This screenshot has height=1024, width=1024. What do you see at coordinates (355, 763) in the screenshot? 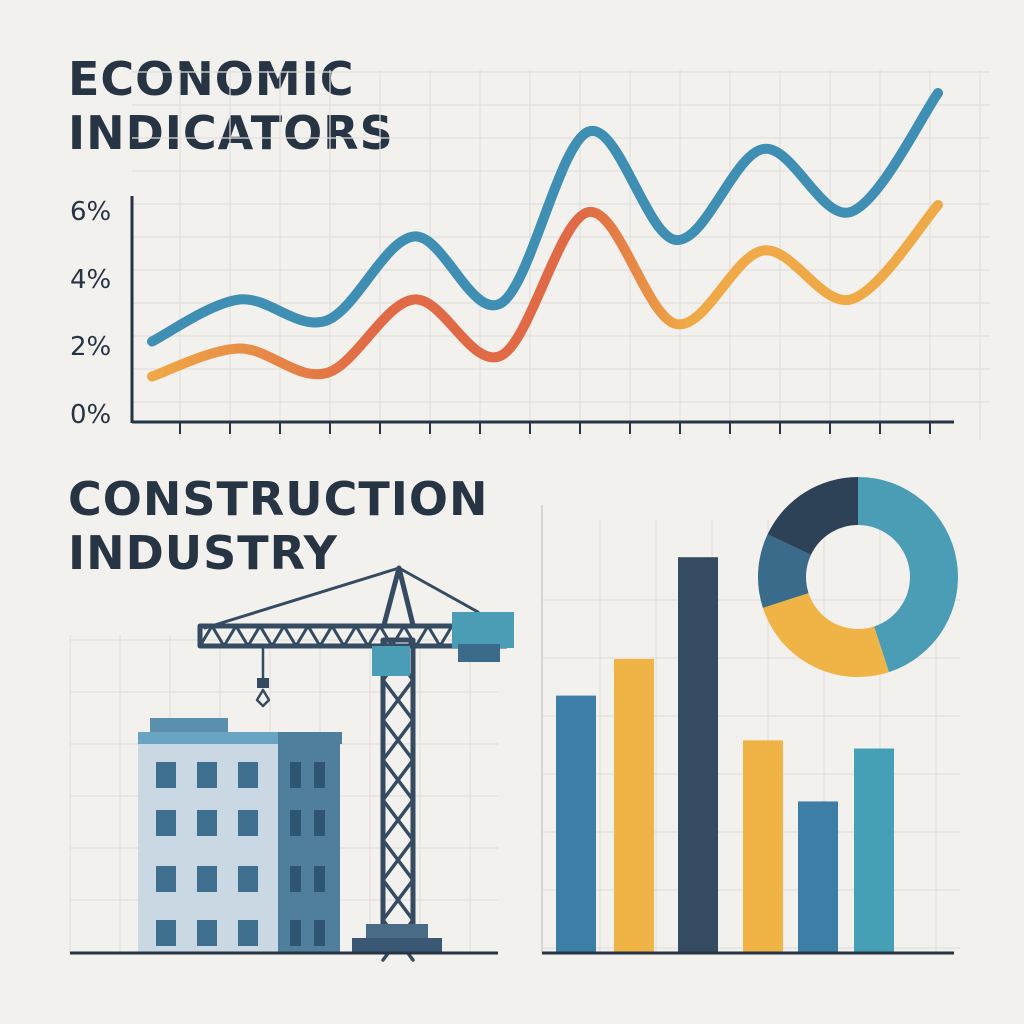
I see `tower-crane-icon` at bounding box center [355, 763].